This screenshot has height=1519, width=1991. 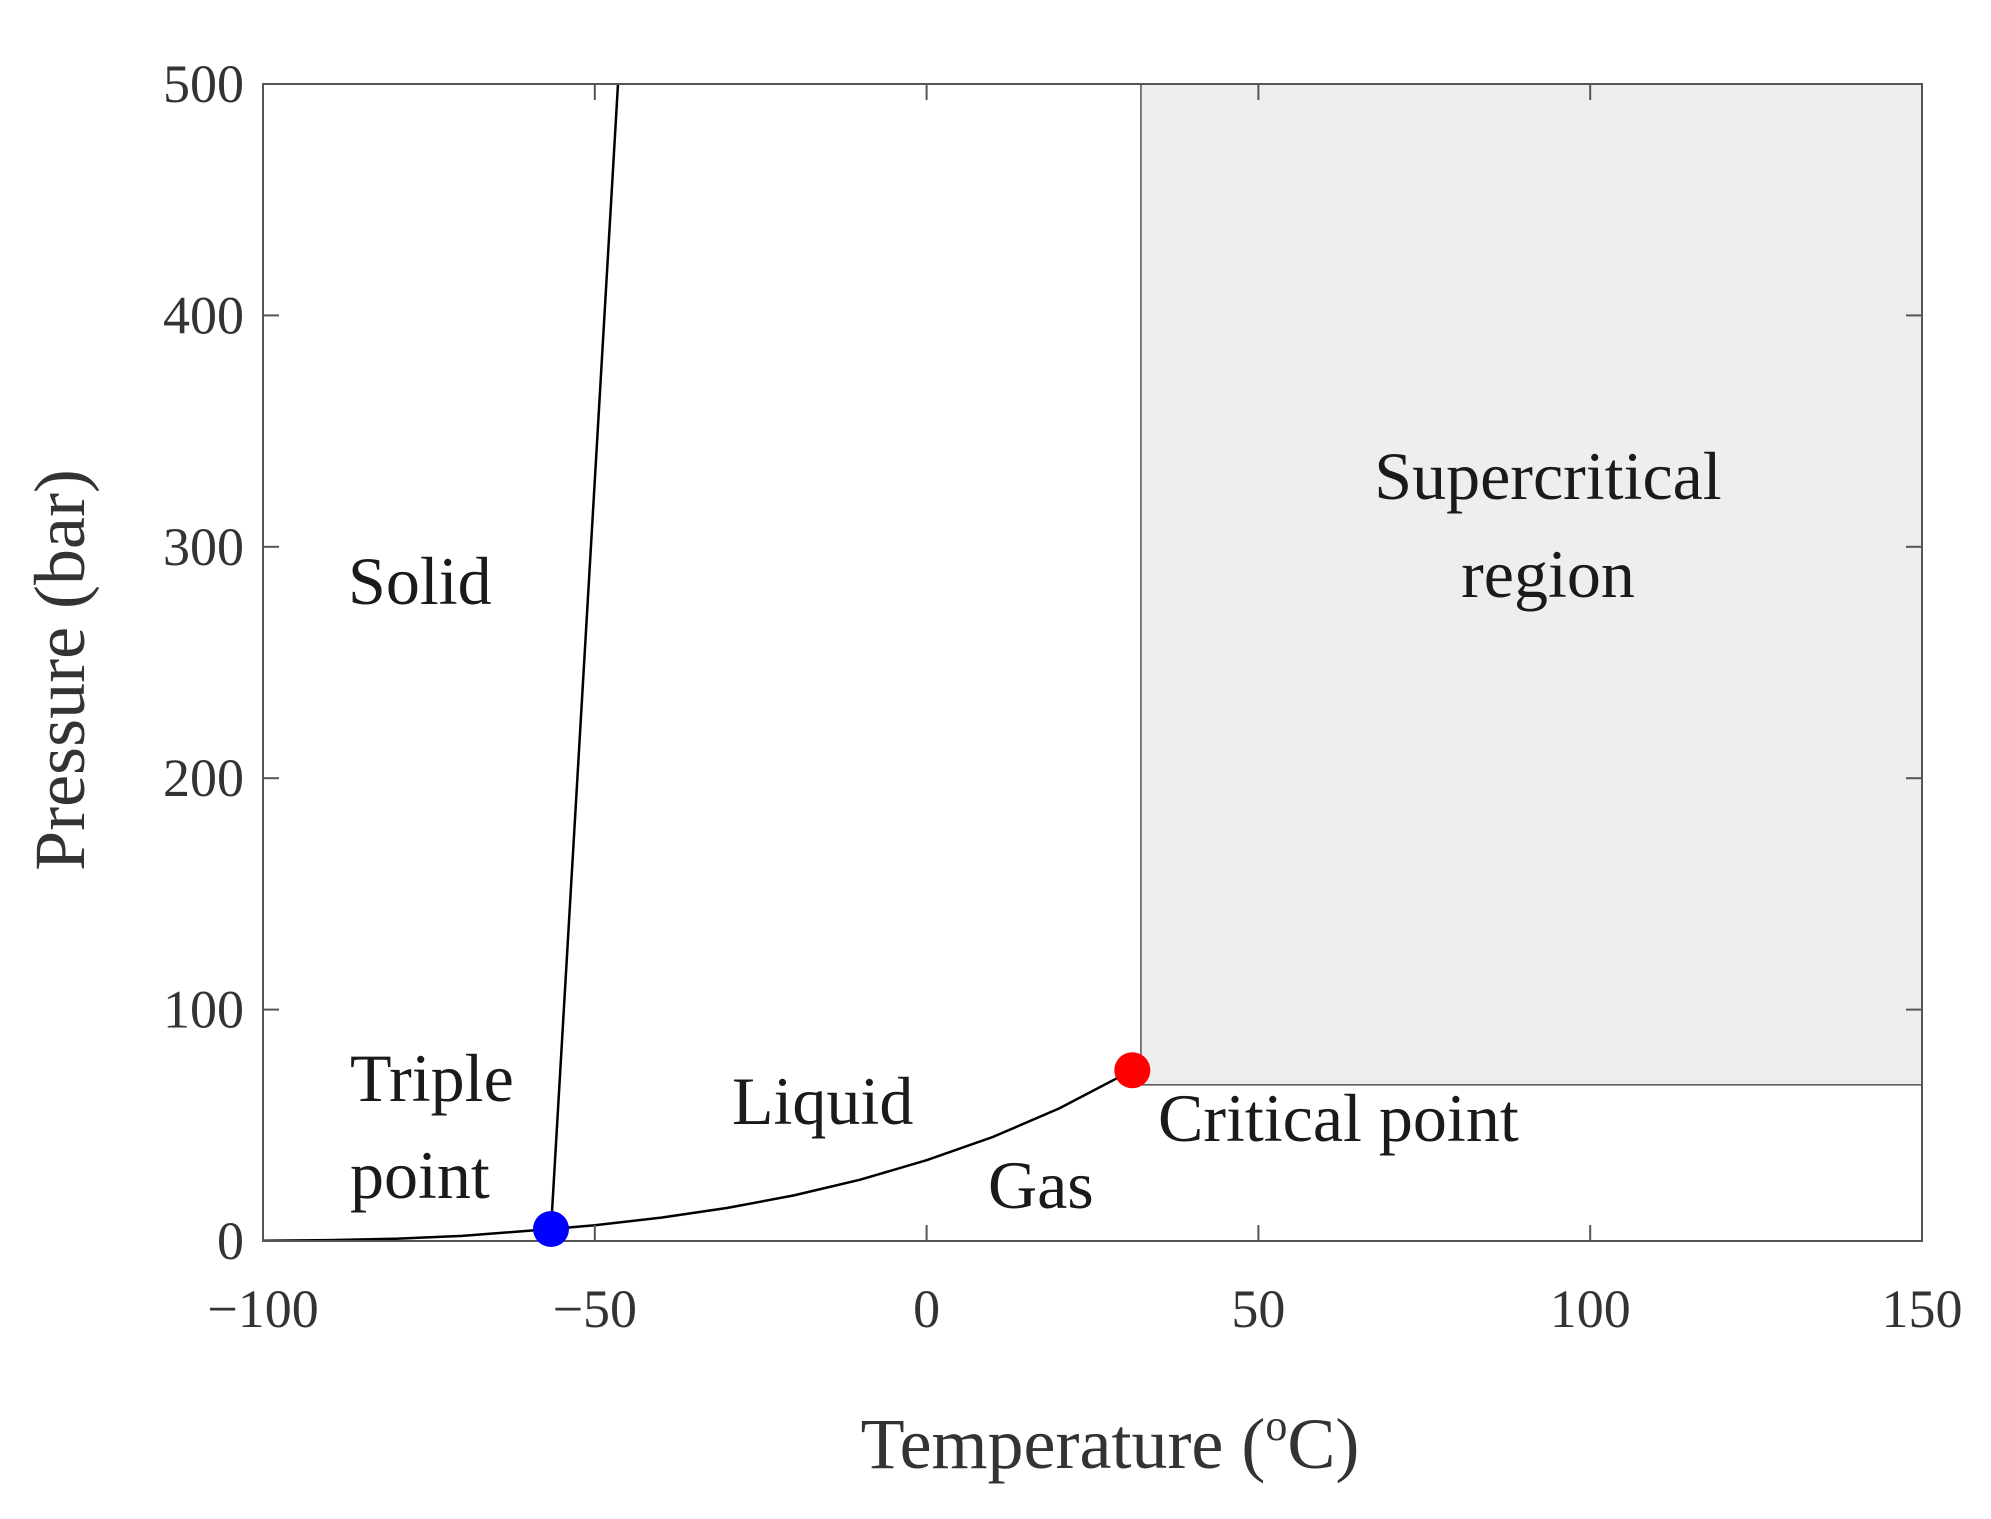 I want to click on x-tick-label: 50, so click(x=1258, y=1309).